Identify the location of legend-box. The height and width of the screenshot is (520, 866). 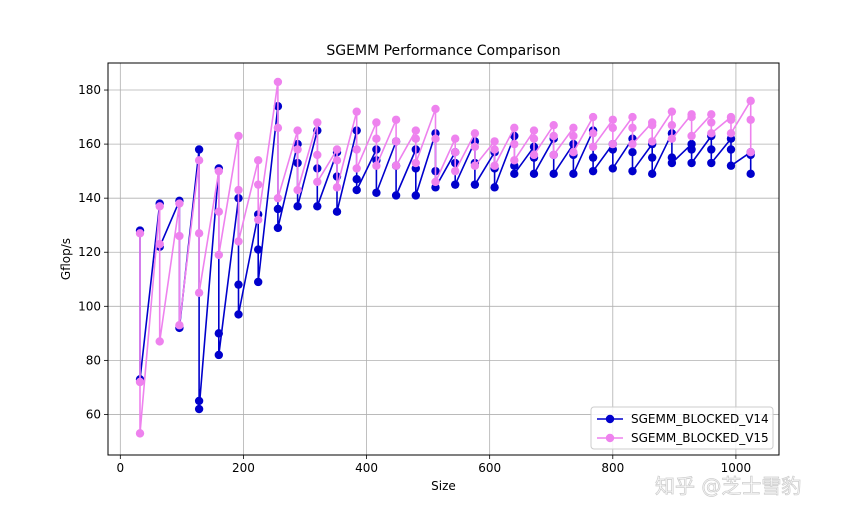
(682, 428).